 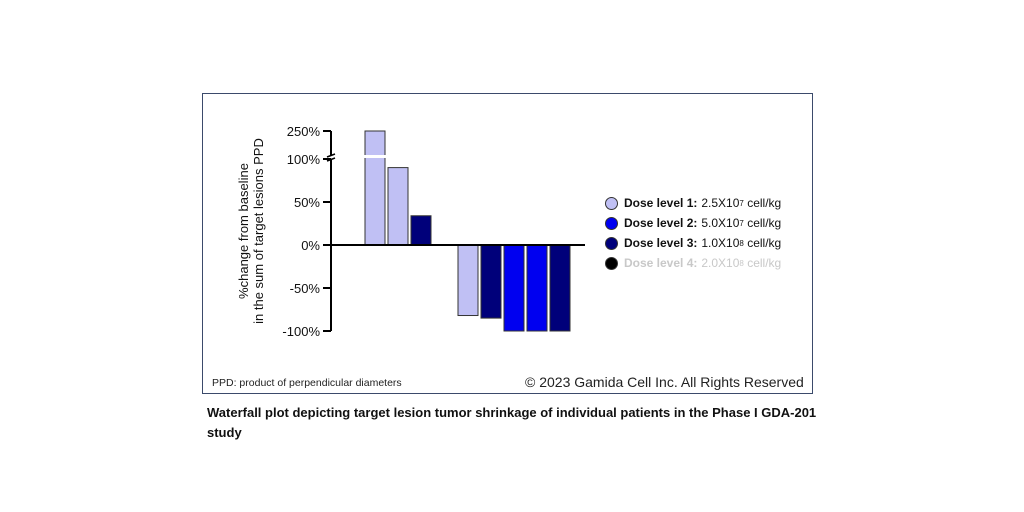 What do you see at coordinates (720, 223) in the screenshot?
I see `legend-value: 5.0X10` at bounding box center [720, 223].